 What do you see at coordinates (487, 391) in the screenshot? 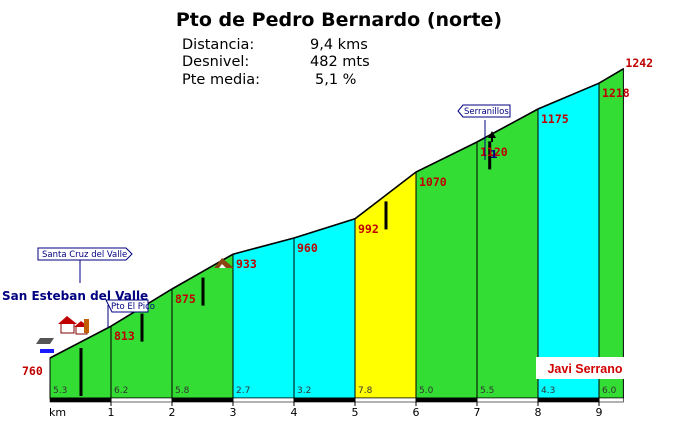
I see `gradient-label-8: 5.5` at bounding box center [487, 391].